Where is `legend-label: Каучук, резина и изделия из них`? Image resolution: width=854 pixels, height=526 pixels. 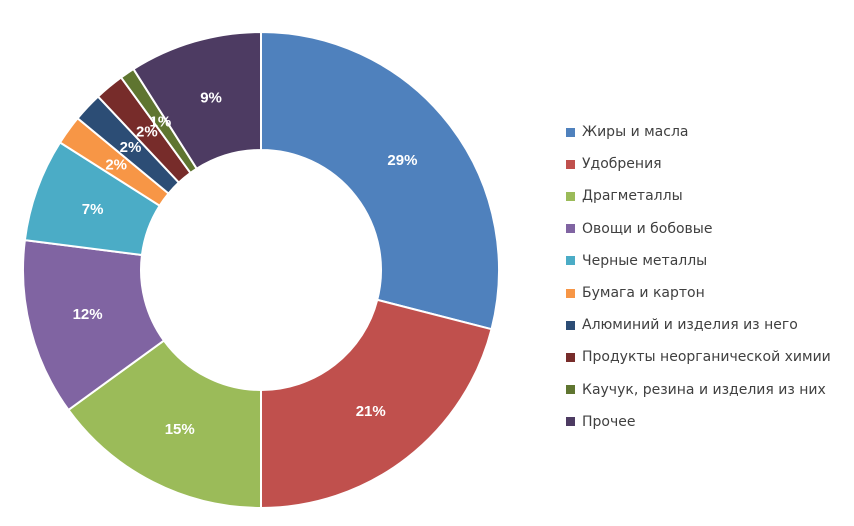
legend-label: Каучук, резина и изделия из них is located at coordinates (704, 389).